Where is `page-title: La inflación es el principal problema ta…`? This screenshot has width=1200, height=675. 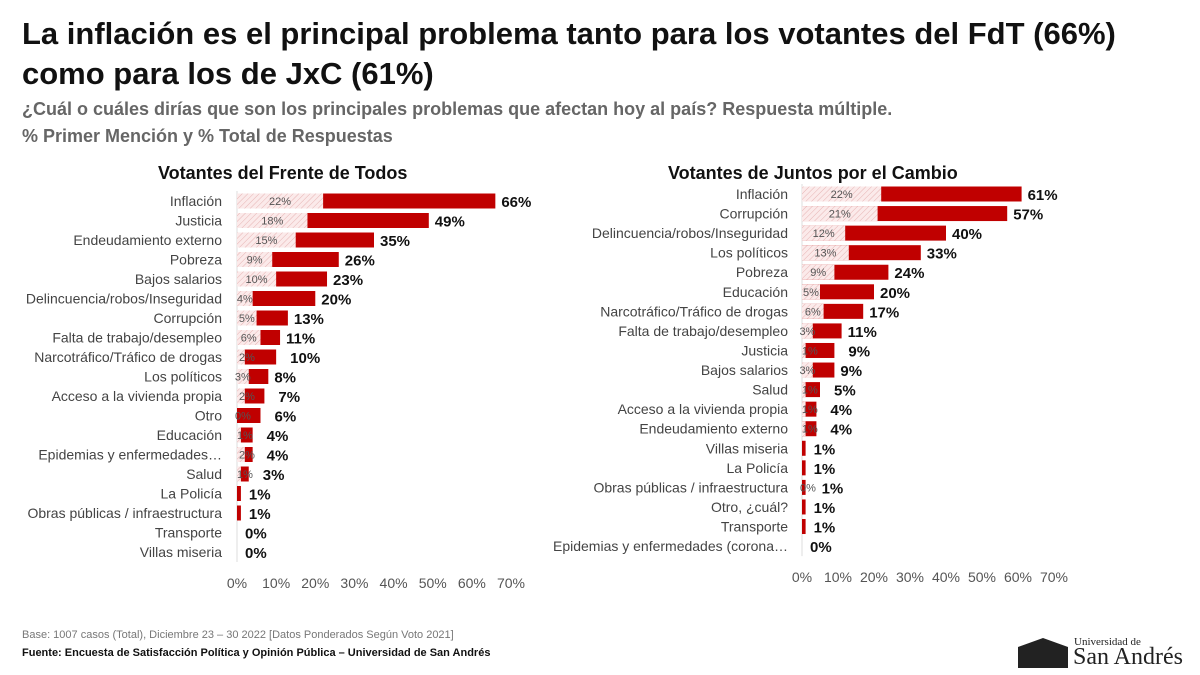 page-title: La inflación es el principal problema ta… is located at coordinates (569, 53).